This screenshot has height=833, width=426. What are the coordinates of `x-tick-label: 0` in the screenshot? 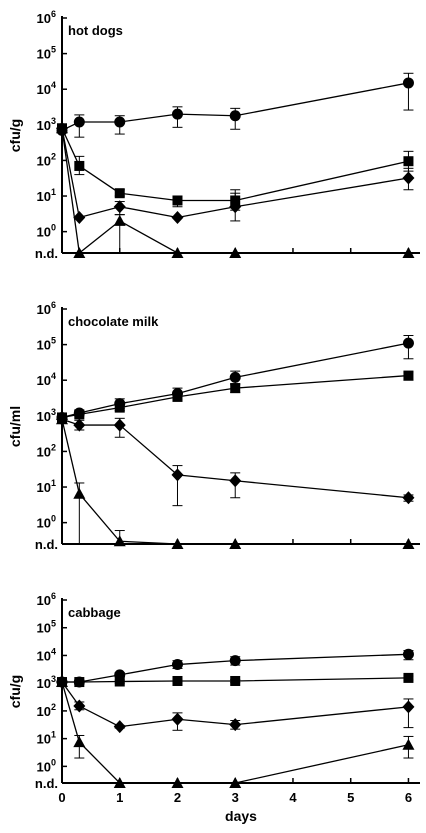 It's located at (61, 797).